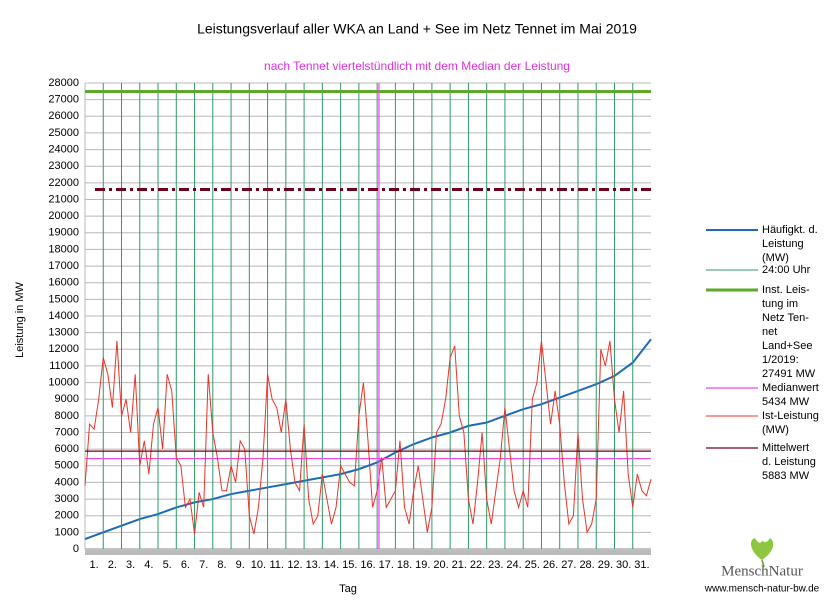 This screenshot has height=600, width=834. What do you see at coordinates (789, 462) in the screenshot?
I see `legend-label: d. Leistung` at bounding box center [789, 462].